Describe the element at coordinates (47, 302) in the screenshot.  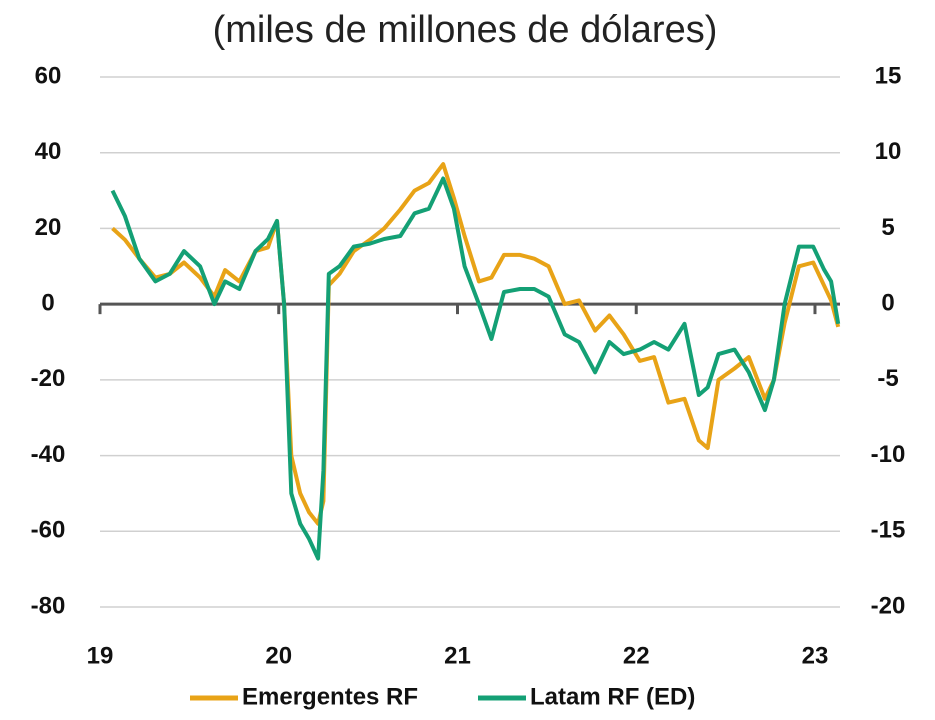
I see `y-tick-label: 0` at that location.